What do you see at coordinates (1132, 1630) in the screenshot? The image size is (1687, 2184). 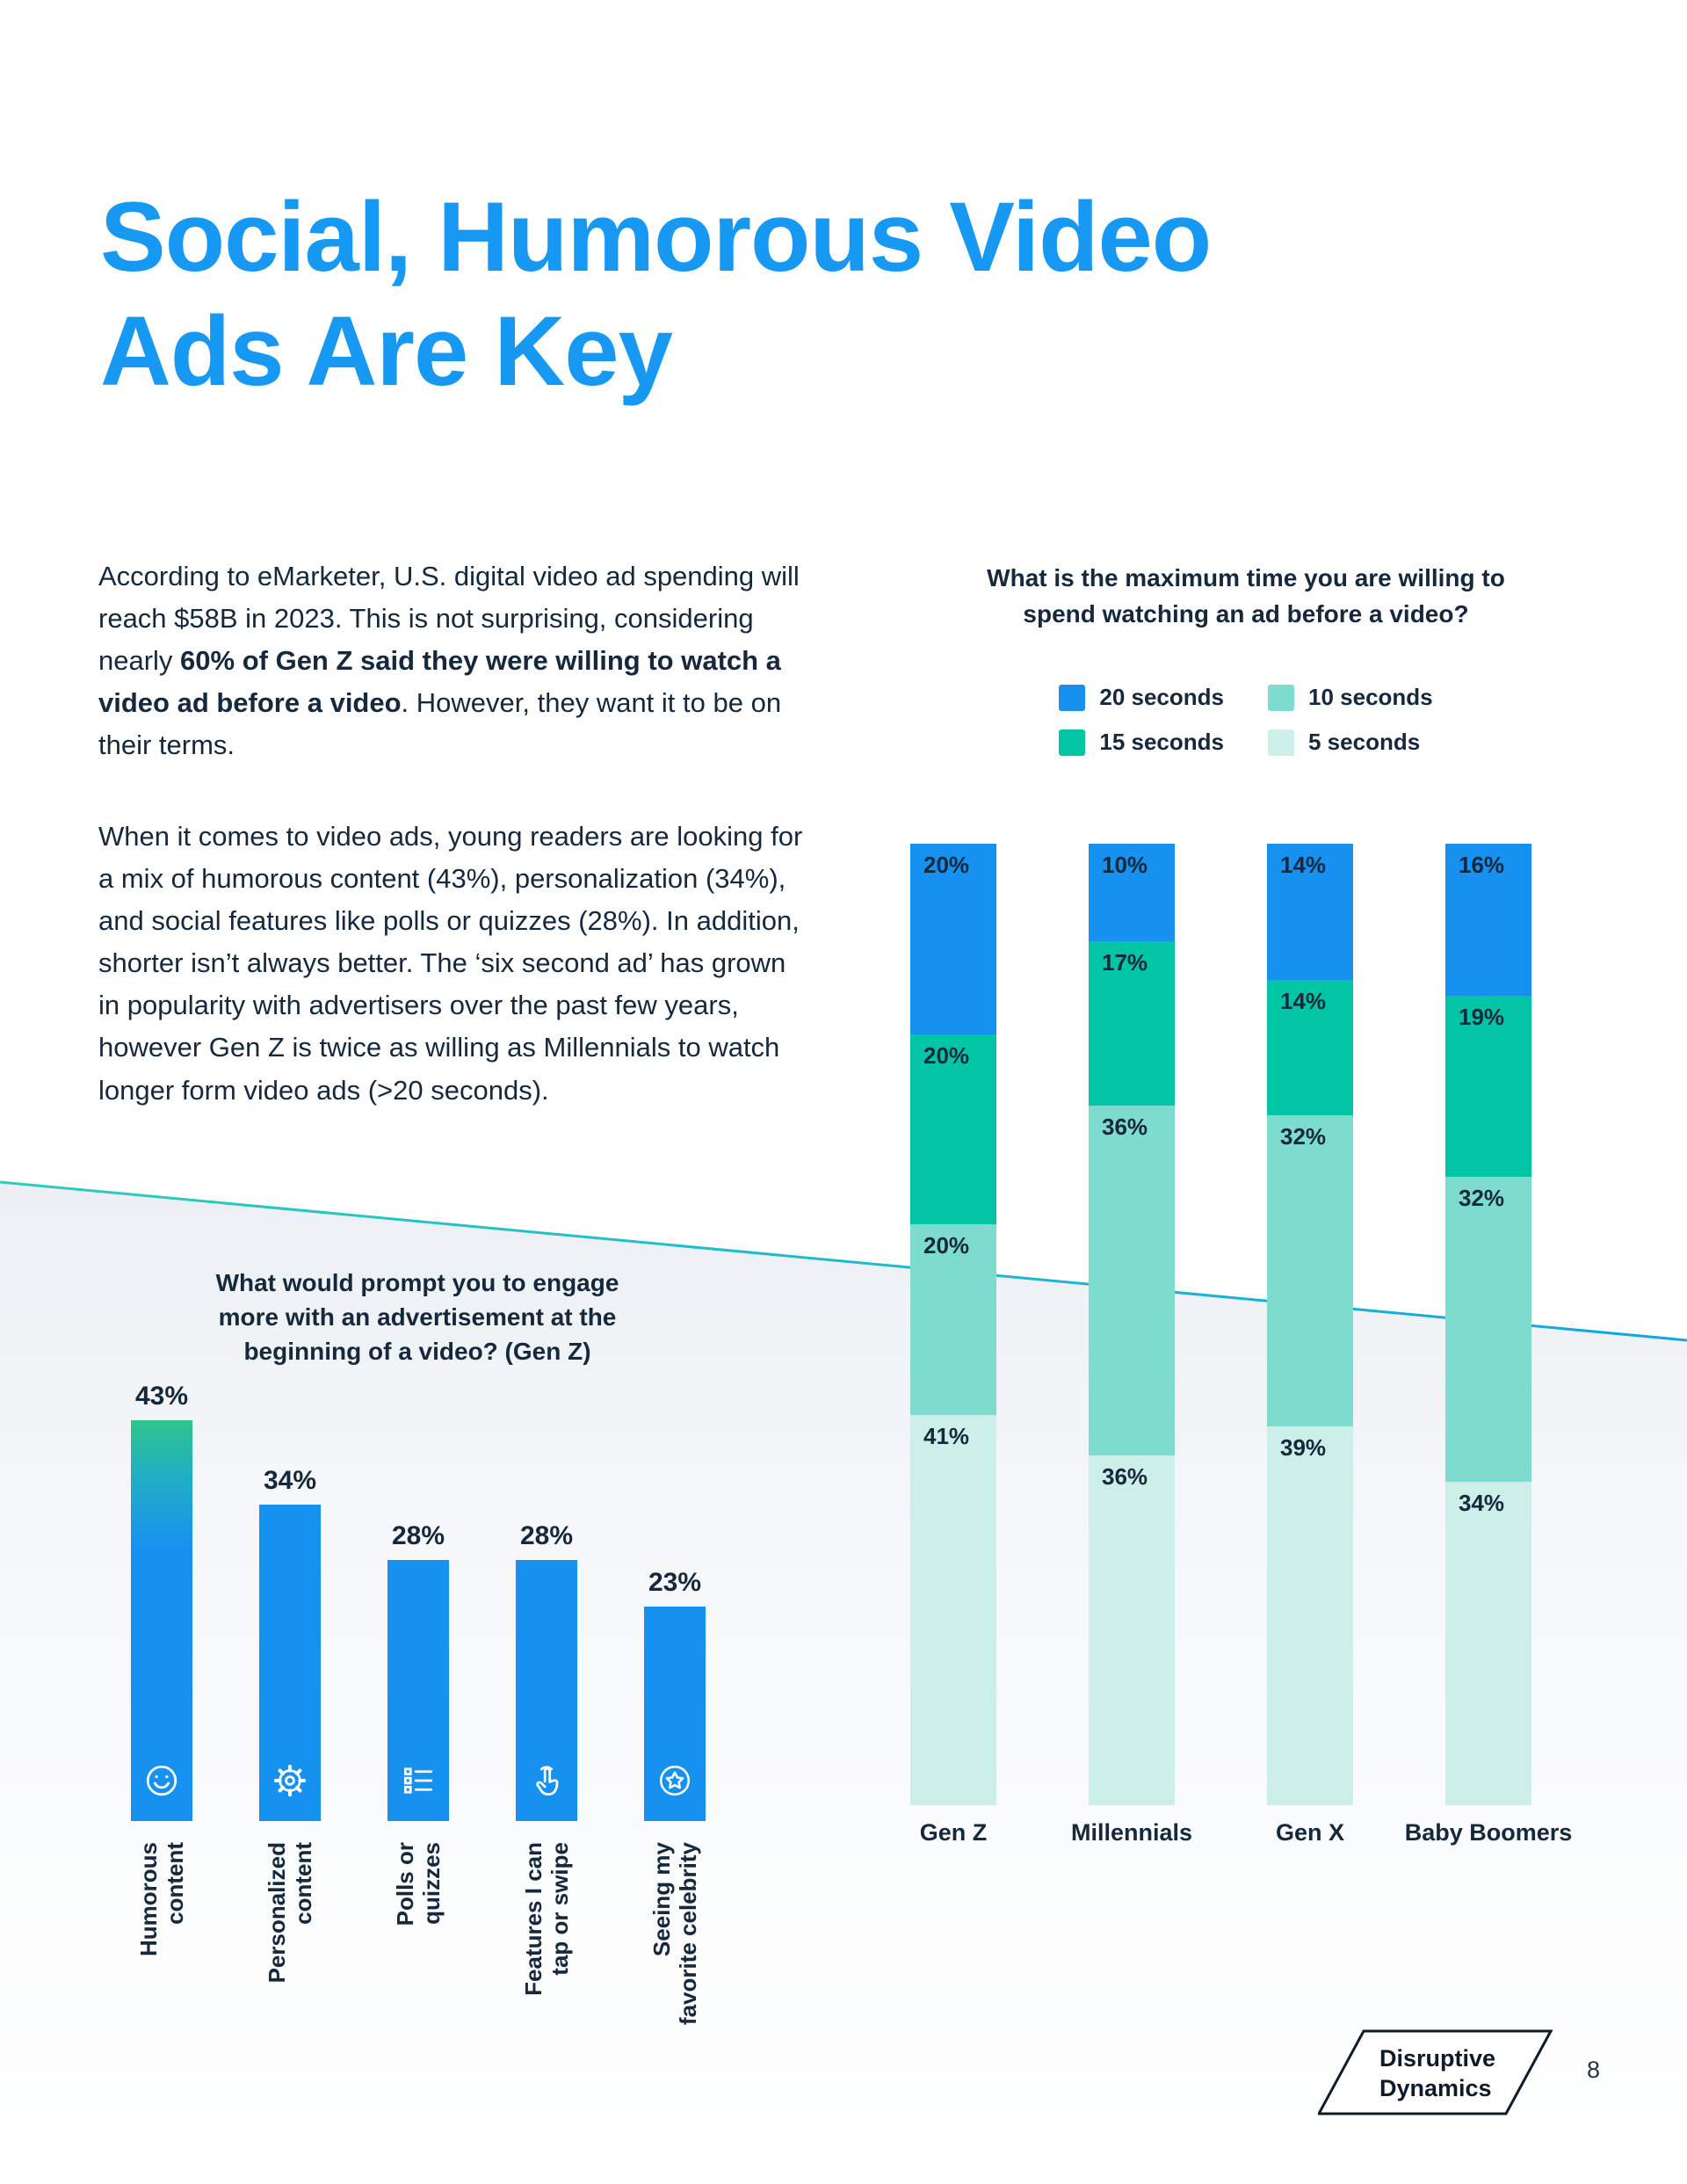 I see `segment-5-seconds: 36%` at bounding box center [1132, 1630].